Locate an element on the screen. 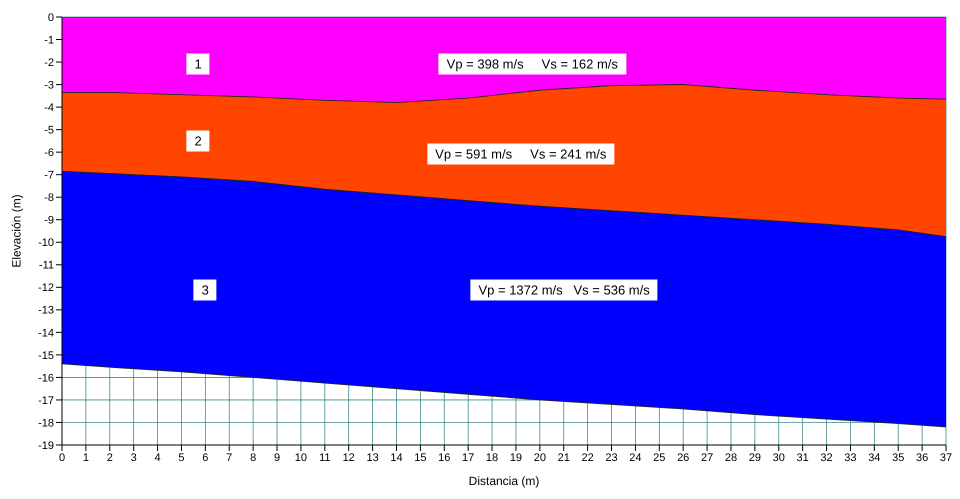 This screenshot has width=960, height=499. x-tick-label: 6 is located at coordinates (205, 458).